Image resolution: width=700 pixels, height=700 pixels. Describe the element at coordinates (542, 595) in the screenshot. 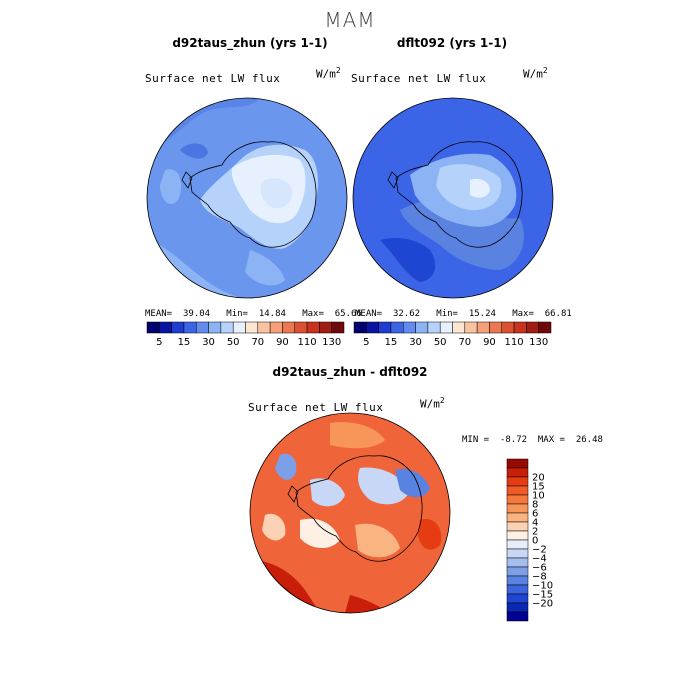

I see `colorbar-tick-label: −15` at that location.